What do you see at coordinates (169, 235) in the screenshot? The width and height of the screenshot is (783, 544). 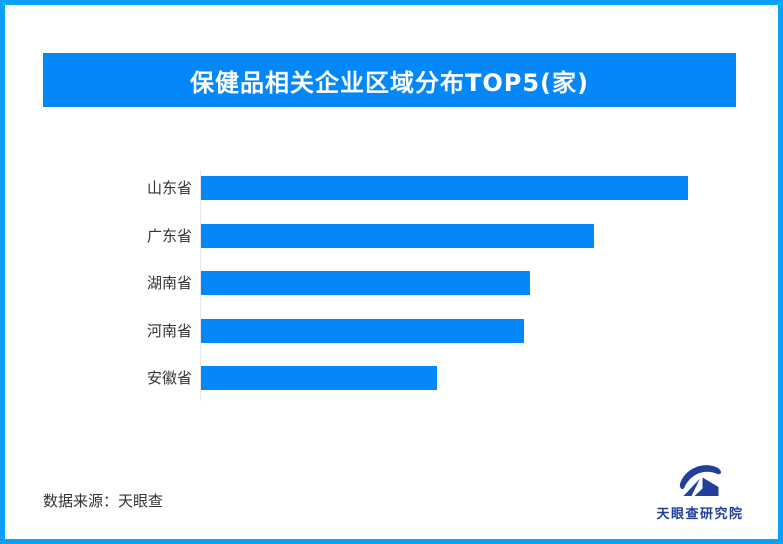 I see `category-label: 广东省` at bounding box center [169, 235].